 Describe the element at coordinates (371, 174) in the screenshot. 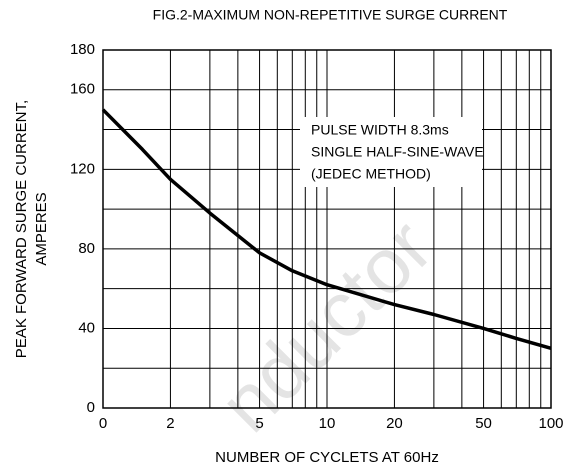

I see `annotation: (JEDEC METHOD)` at that location.